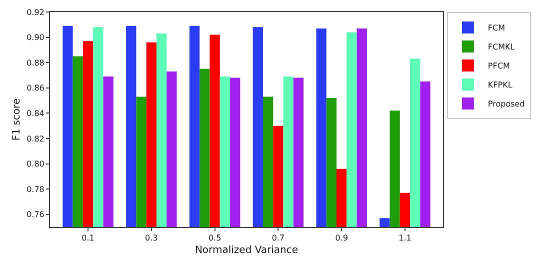 The image size is (539, 265). I want to click on y-tick-label: 0.80, so click(35, 164).